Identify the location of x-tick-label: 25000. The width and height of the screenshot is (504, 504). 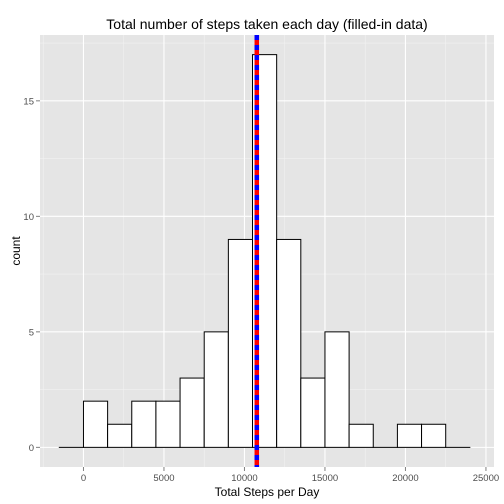
(486, 478).